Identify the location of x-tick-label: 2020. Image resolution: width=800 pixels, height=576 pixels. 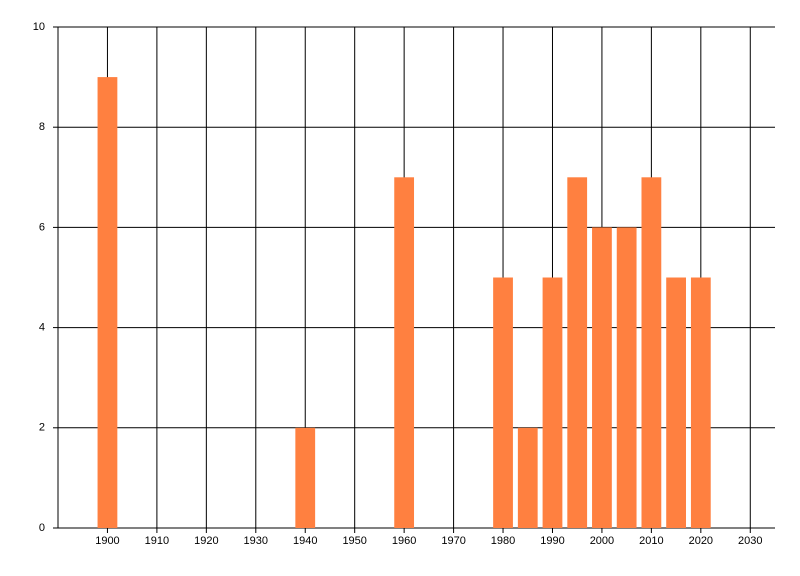
(701, 541).